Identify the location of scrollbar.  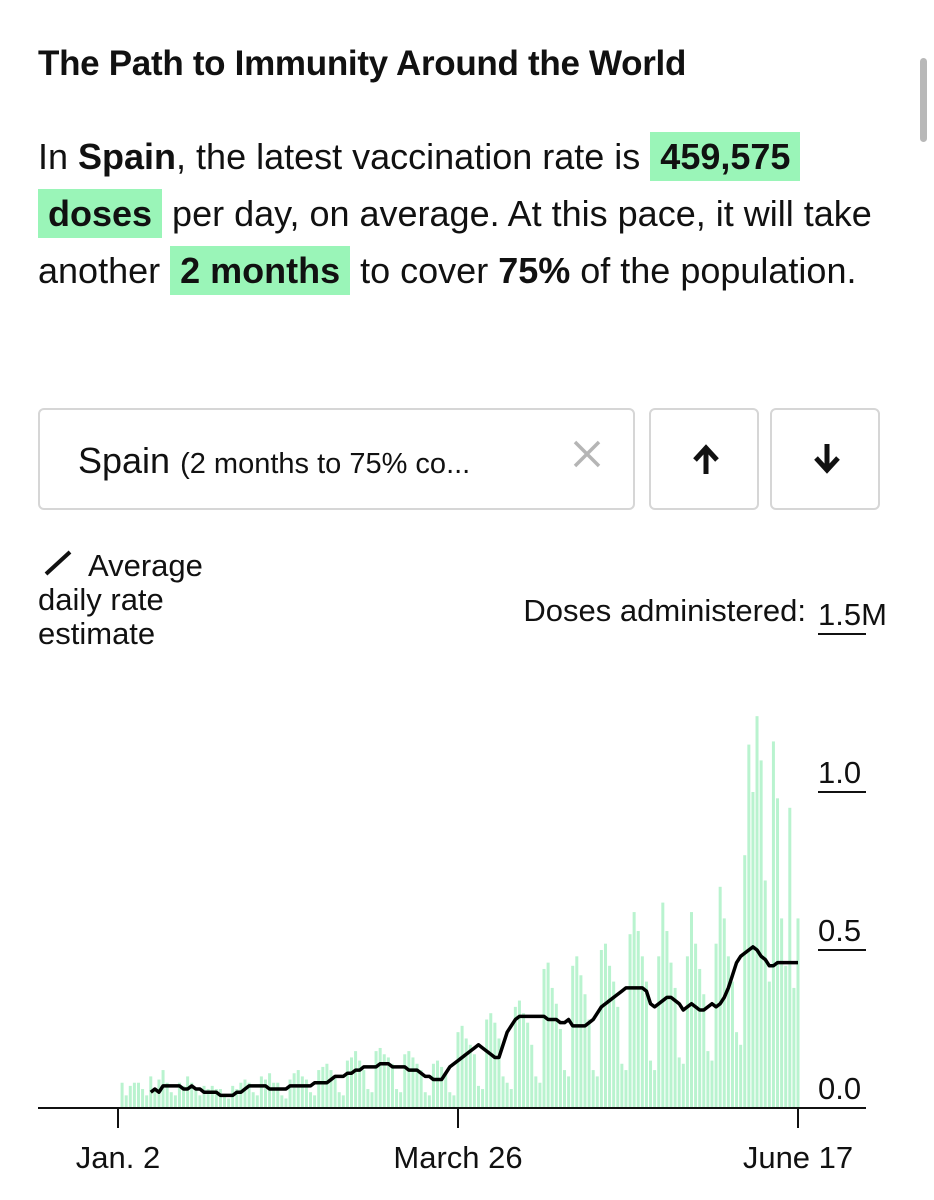
(923, 100).